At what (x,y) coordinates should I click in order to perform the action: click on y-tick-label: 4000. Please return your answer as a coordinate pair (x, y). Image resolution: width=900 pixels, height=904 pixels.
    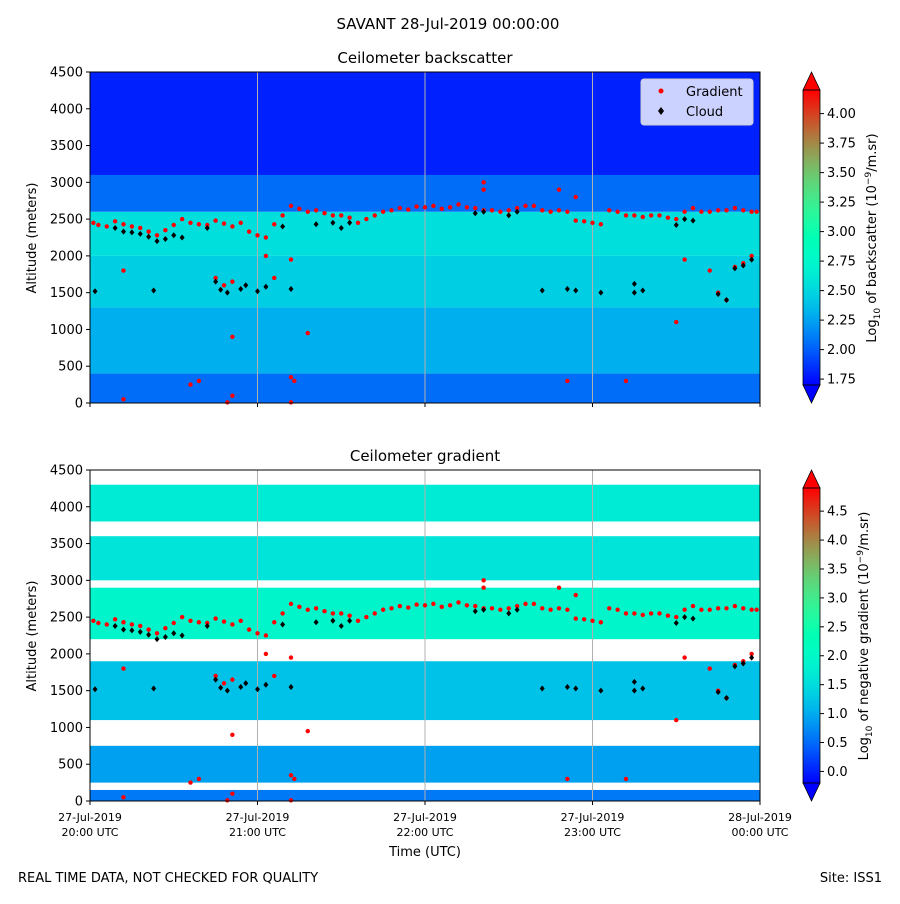
    Looking at the image, I should click on (66, 109).